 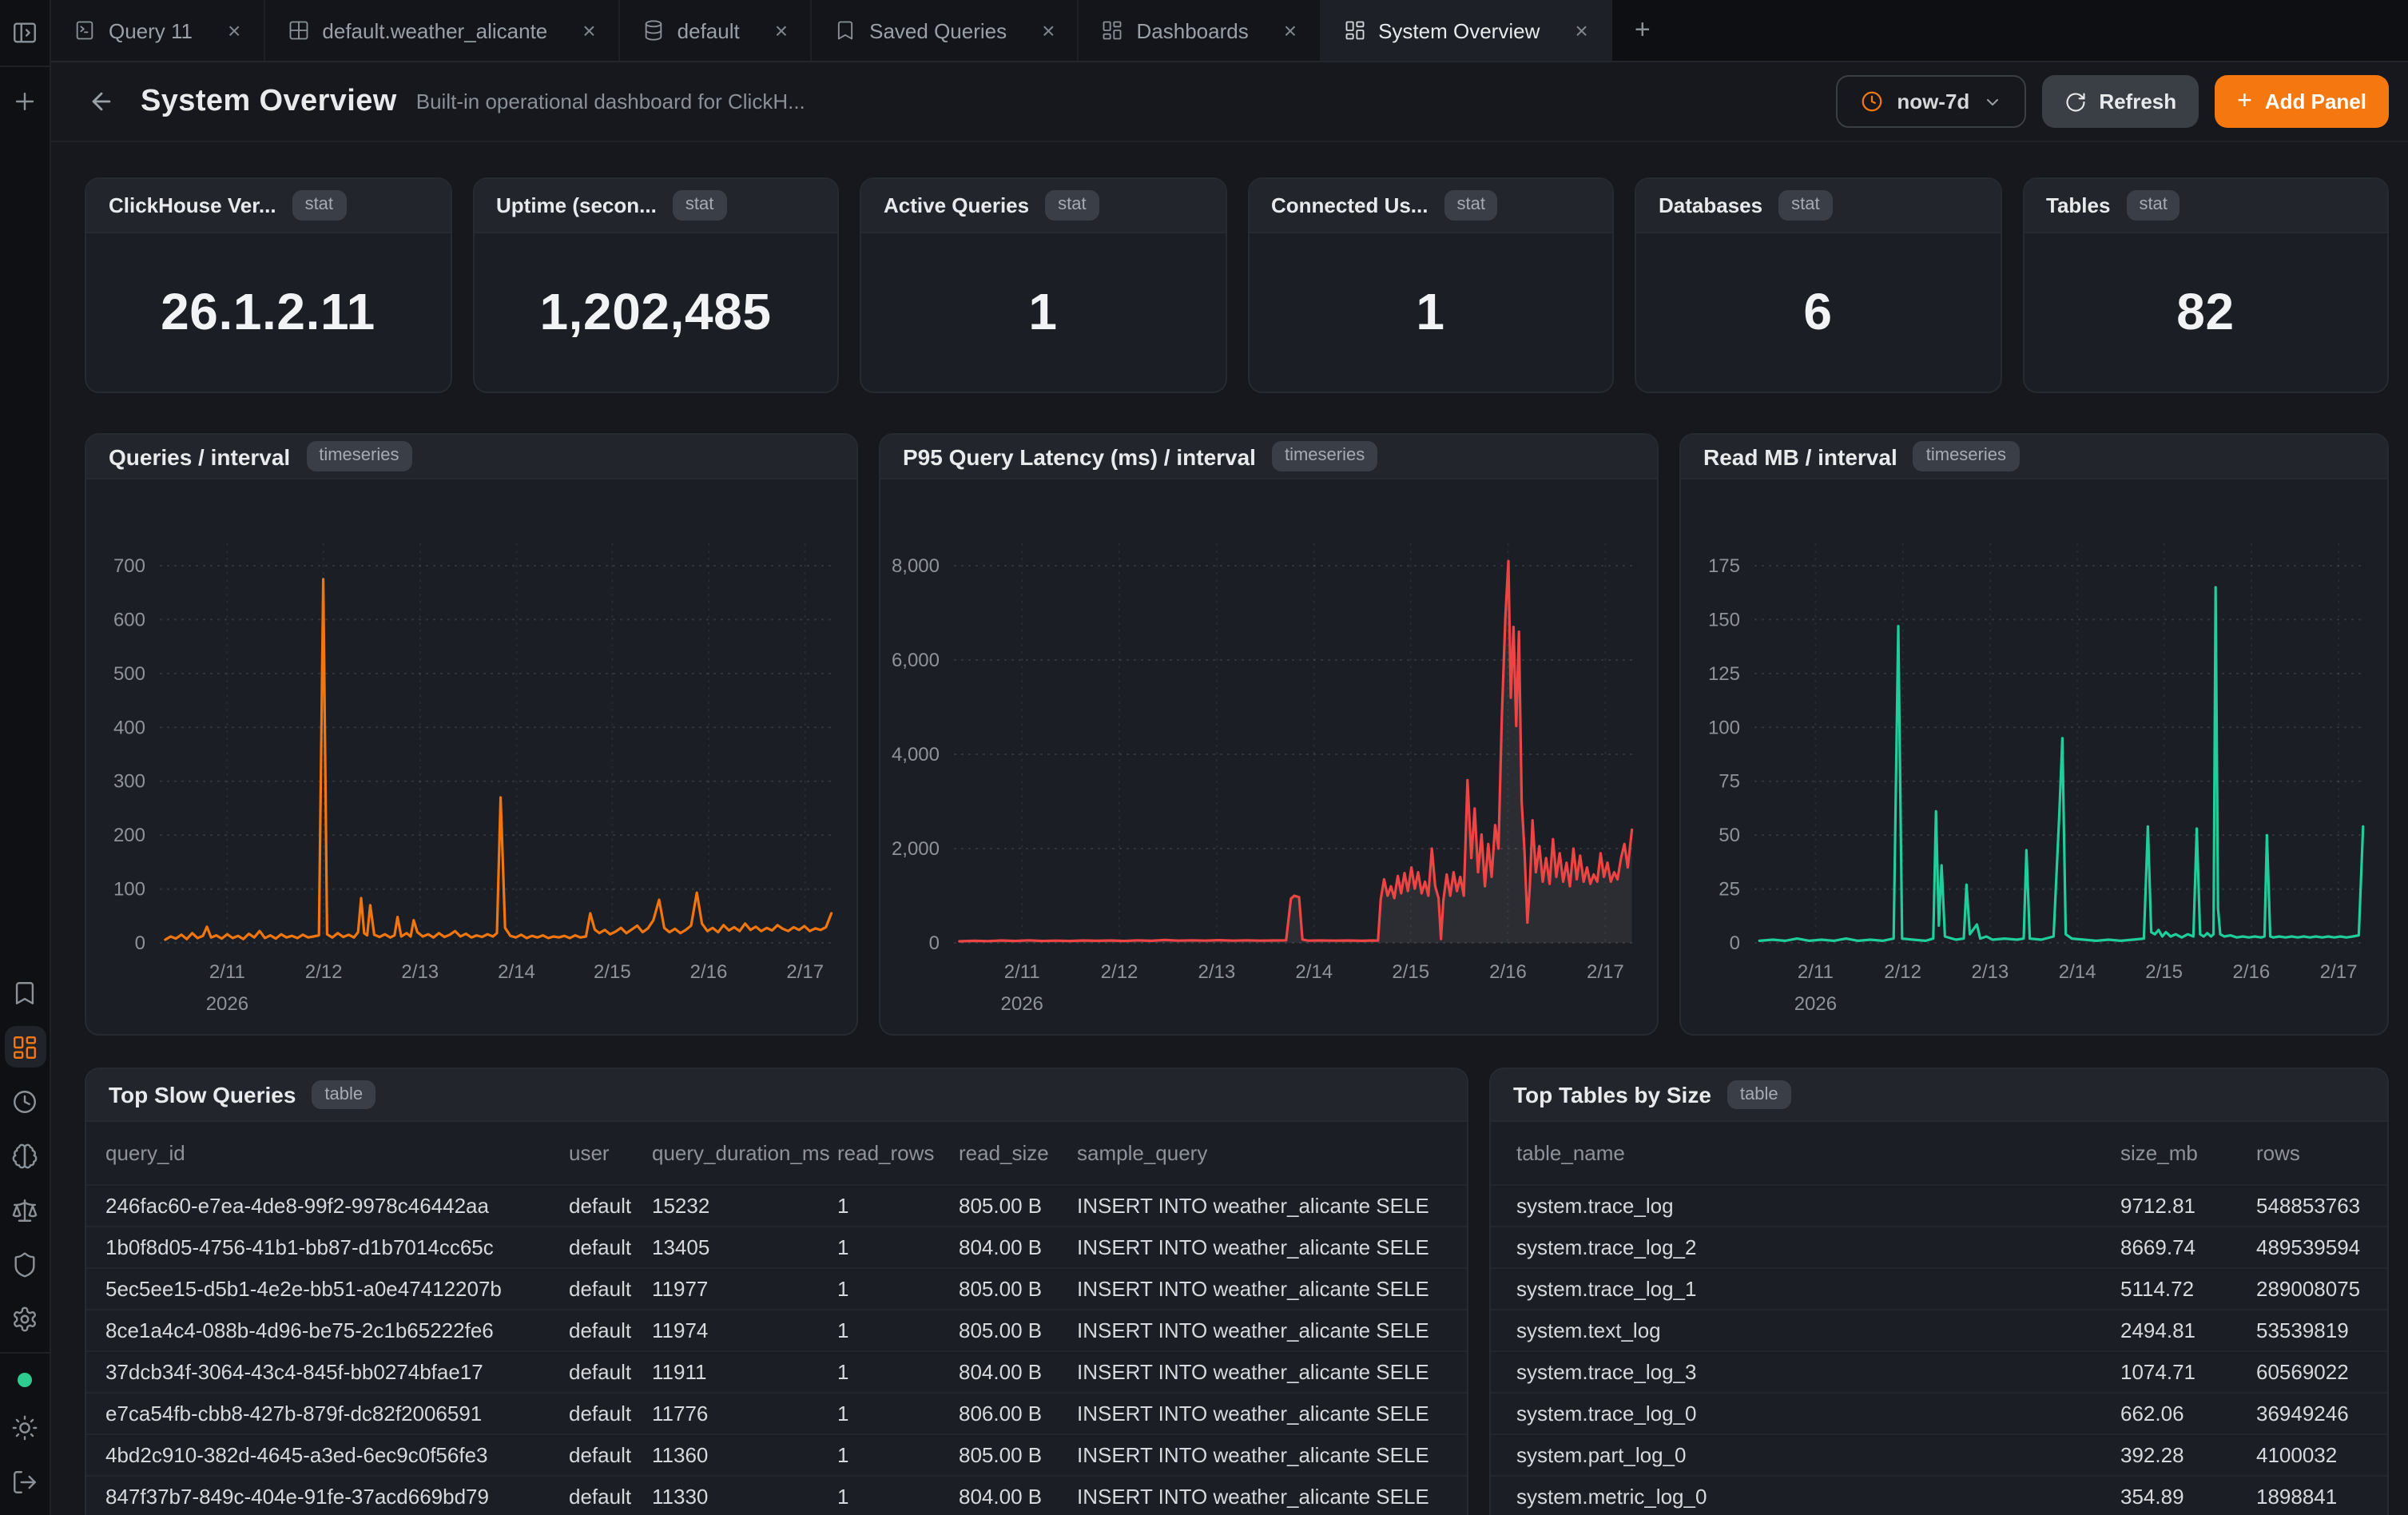 I want to click on table-cell: system.trace_log_3, so click(x=1607, y=1372).